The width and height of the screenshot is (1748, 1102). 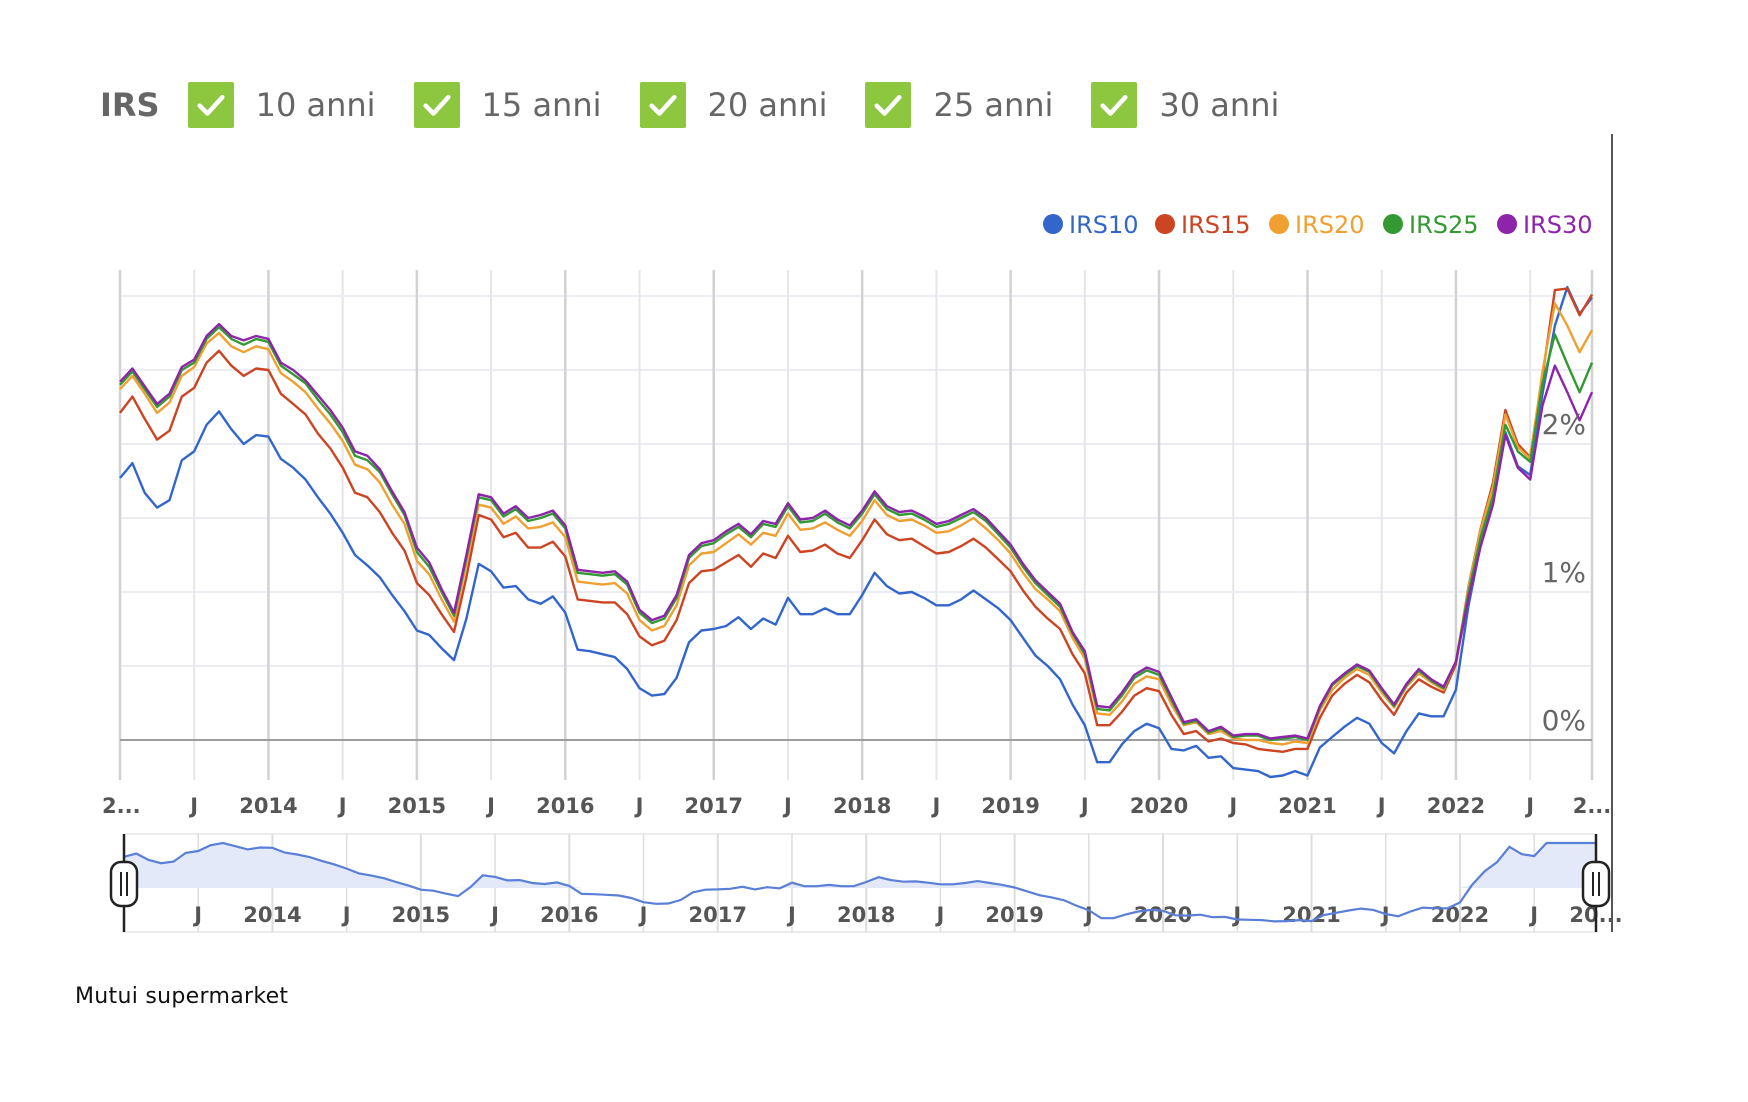 I want to click on x-tick-label: 2020, so click(x=1159, y=806).